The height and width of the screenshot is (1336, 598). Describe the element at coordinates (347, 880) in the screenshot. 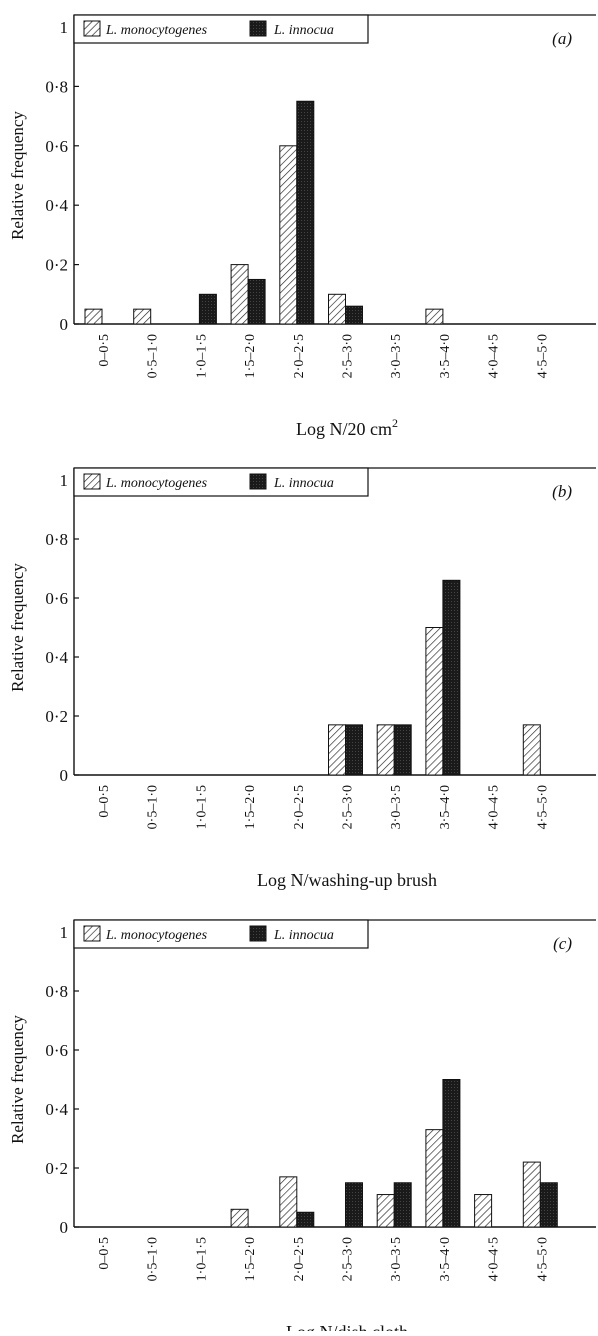

I see `x-axis-label: Log N/washing-up brush` at that location.